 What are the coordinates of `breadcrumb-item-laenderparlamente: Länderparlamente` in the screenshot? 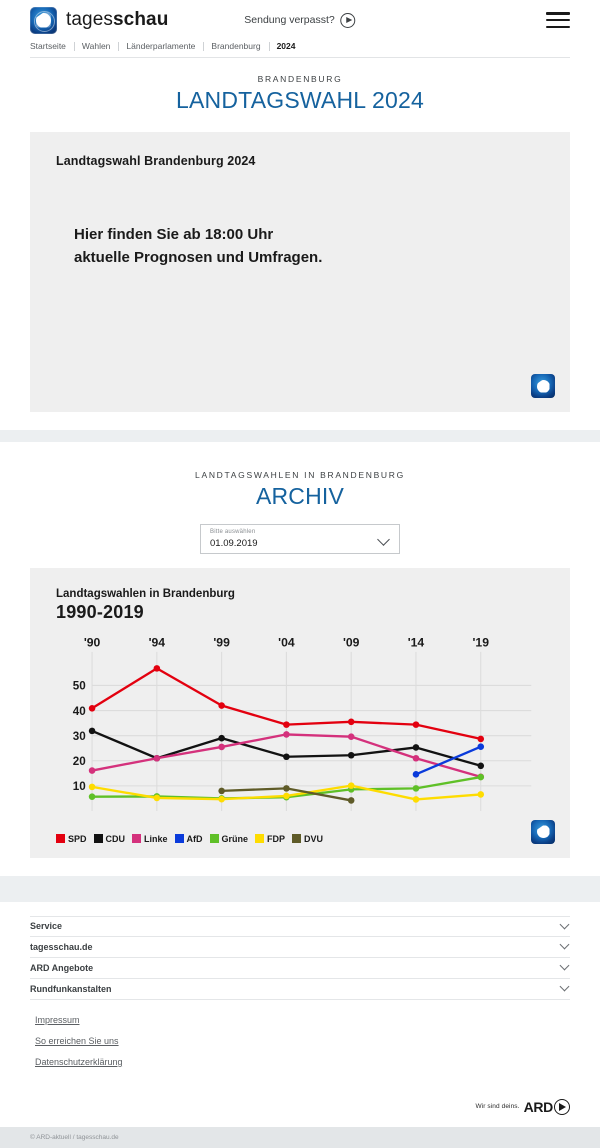 It's located at (160, 46).